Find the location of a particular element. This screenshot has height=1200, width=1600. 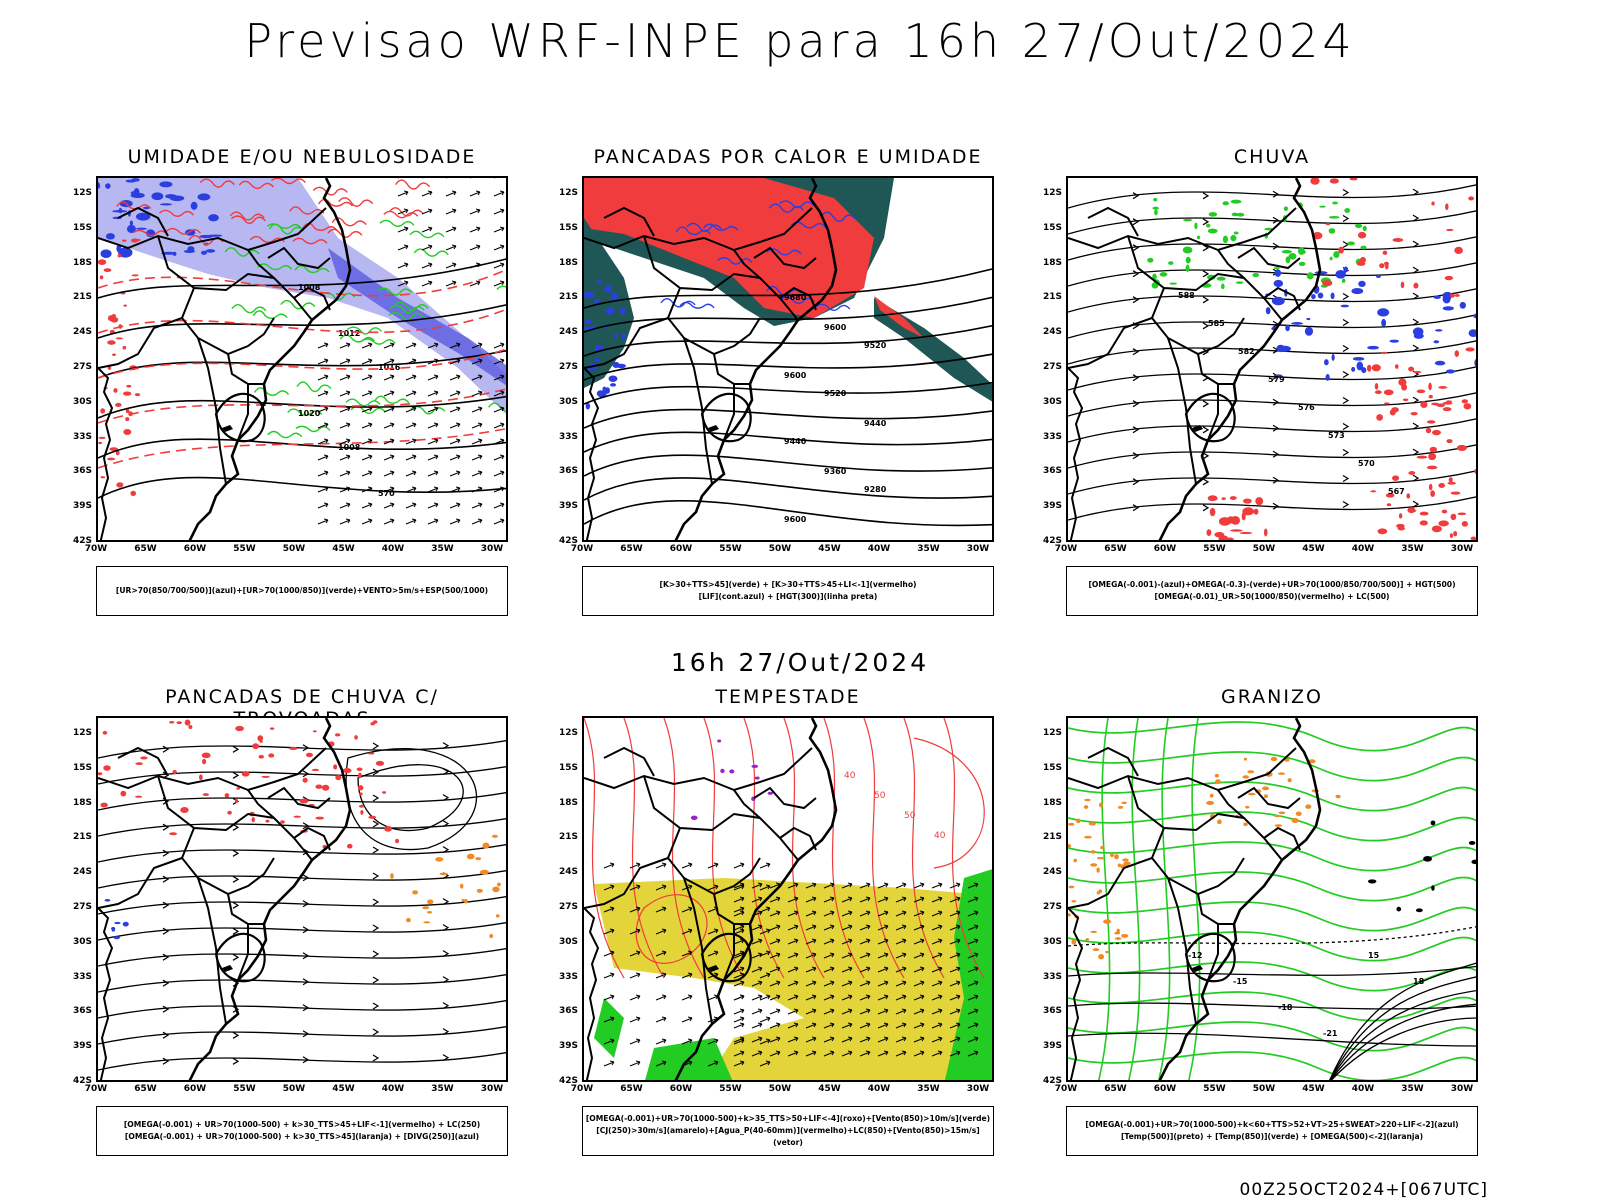

contour-label: 570 is located at coordinates (386, 493).